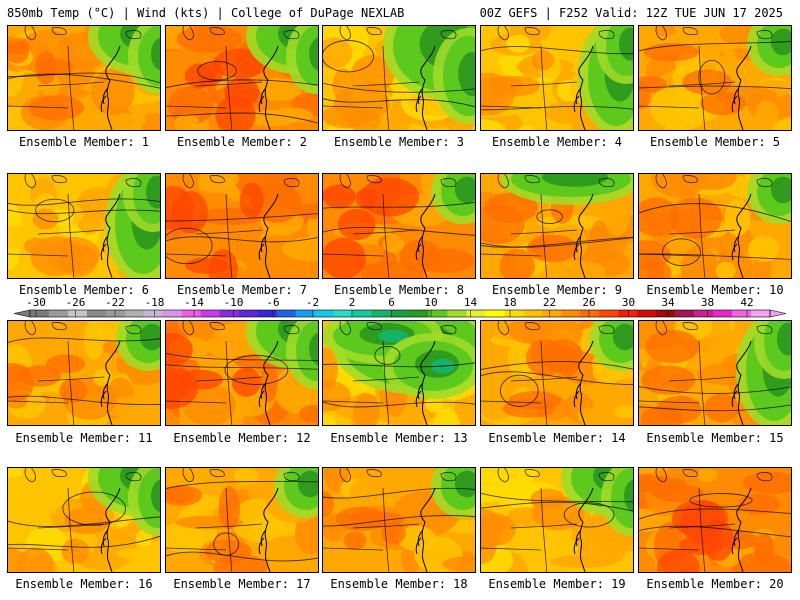 This screenshot has height=600, width=800. What do you see at coordinates (84, 142) in the screenshot?
I see `ensemble-member-label: Ensemble Member: 1` at bounding box center [84, 142].